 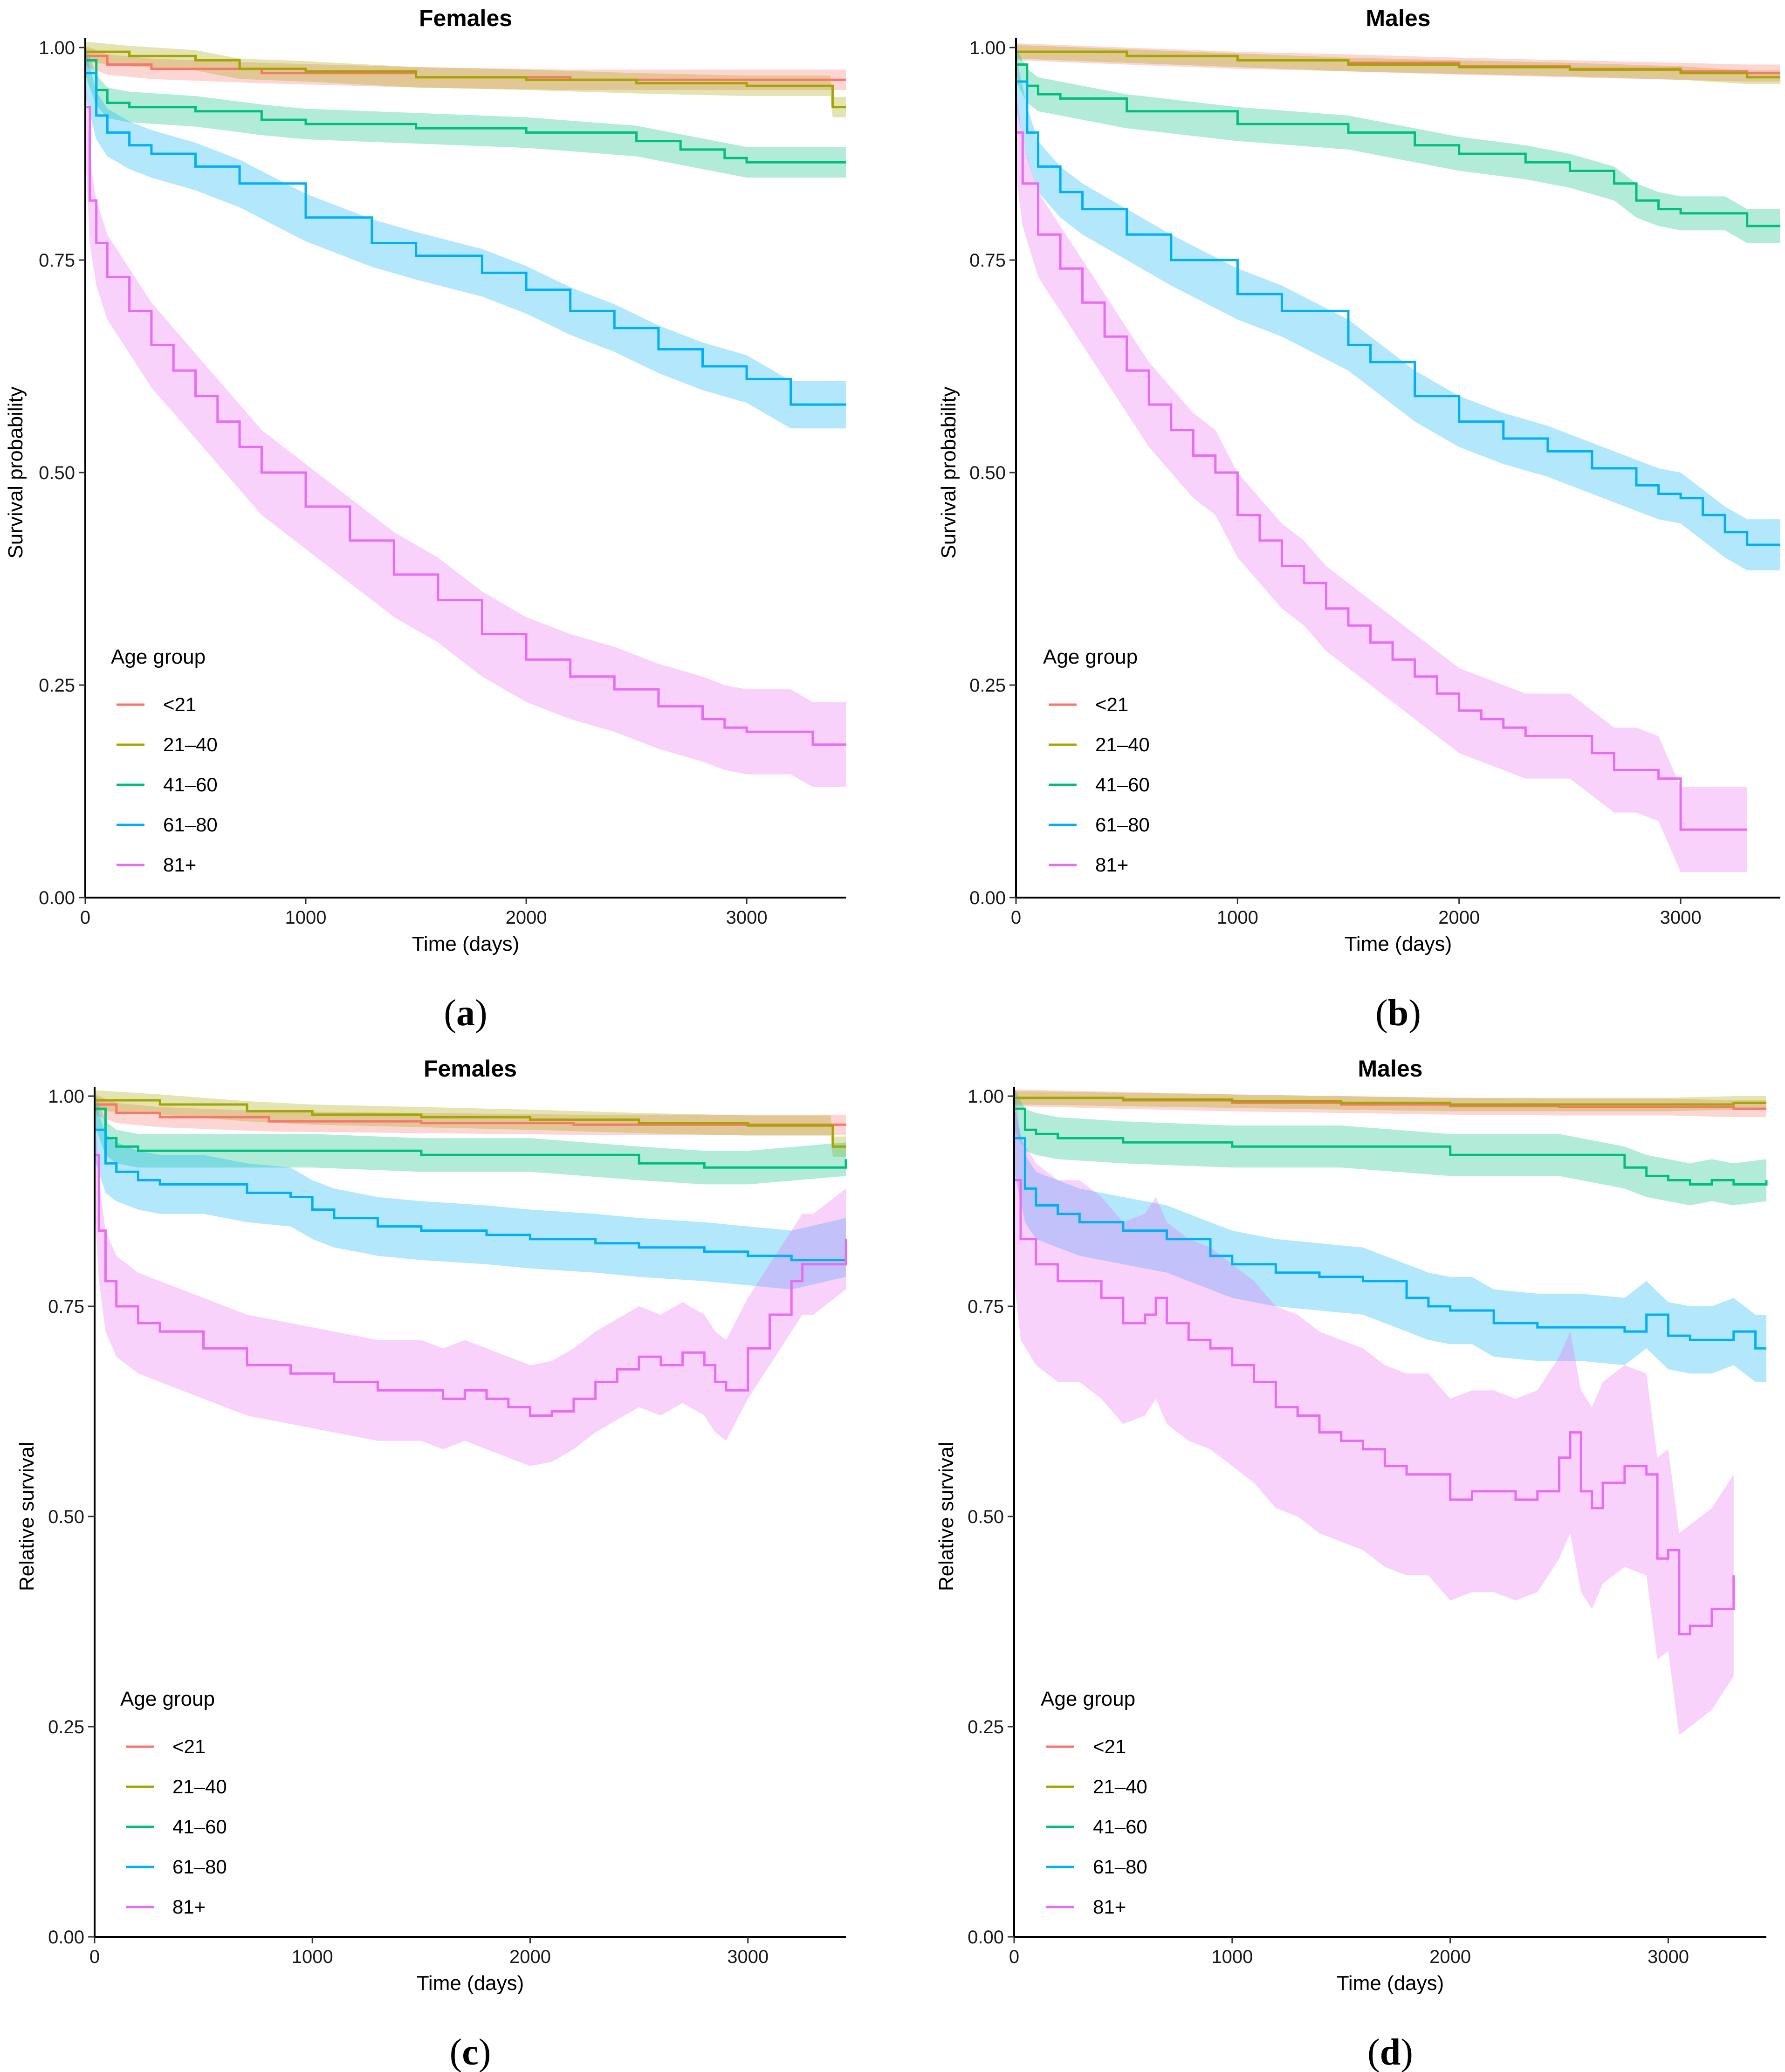 I want to click on panel-label-letter: c, so click(x=470, y=2052).